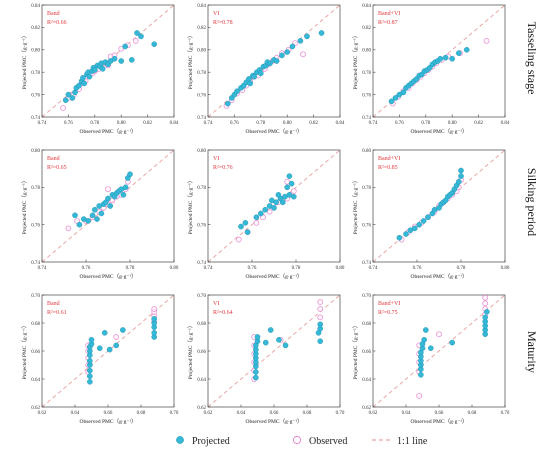  I want to click on one-to-one-line, so click(274, 351).